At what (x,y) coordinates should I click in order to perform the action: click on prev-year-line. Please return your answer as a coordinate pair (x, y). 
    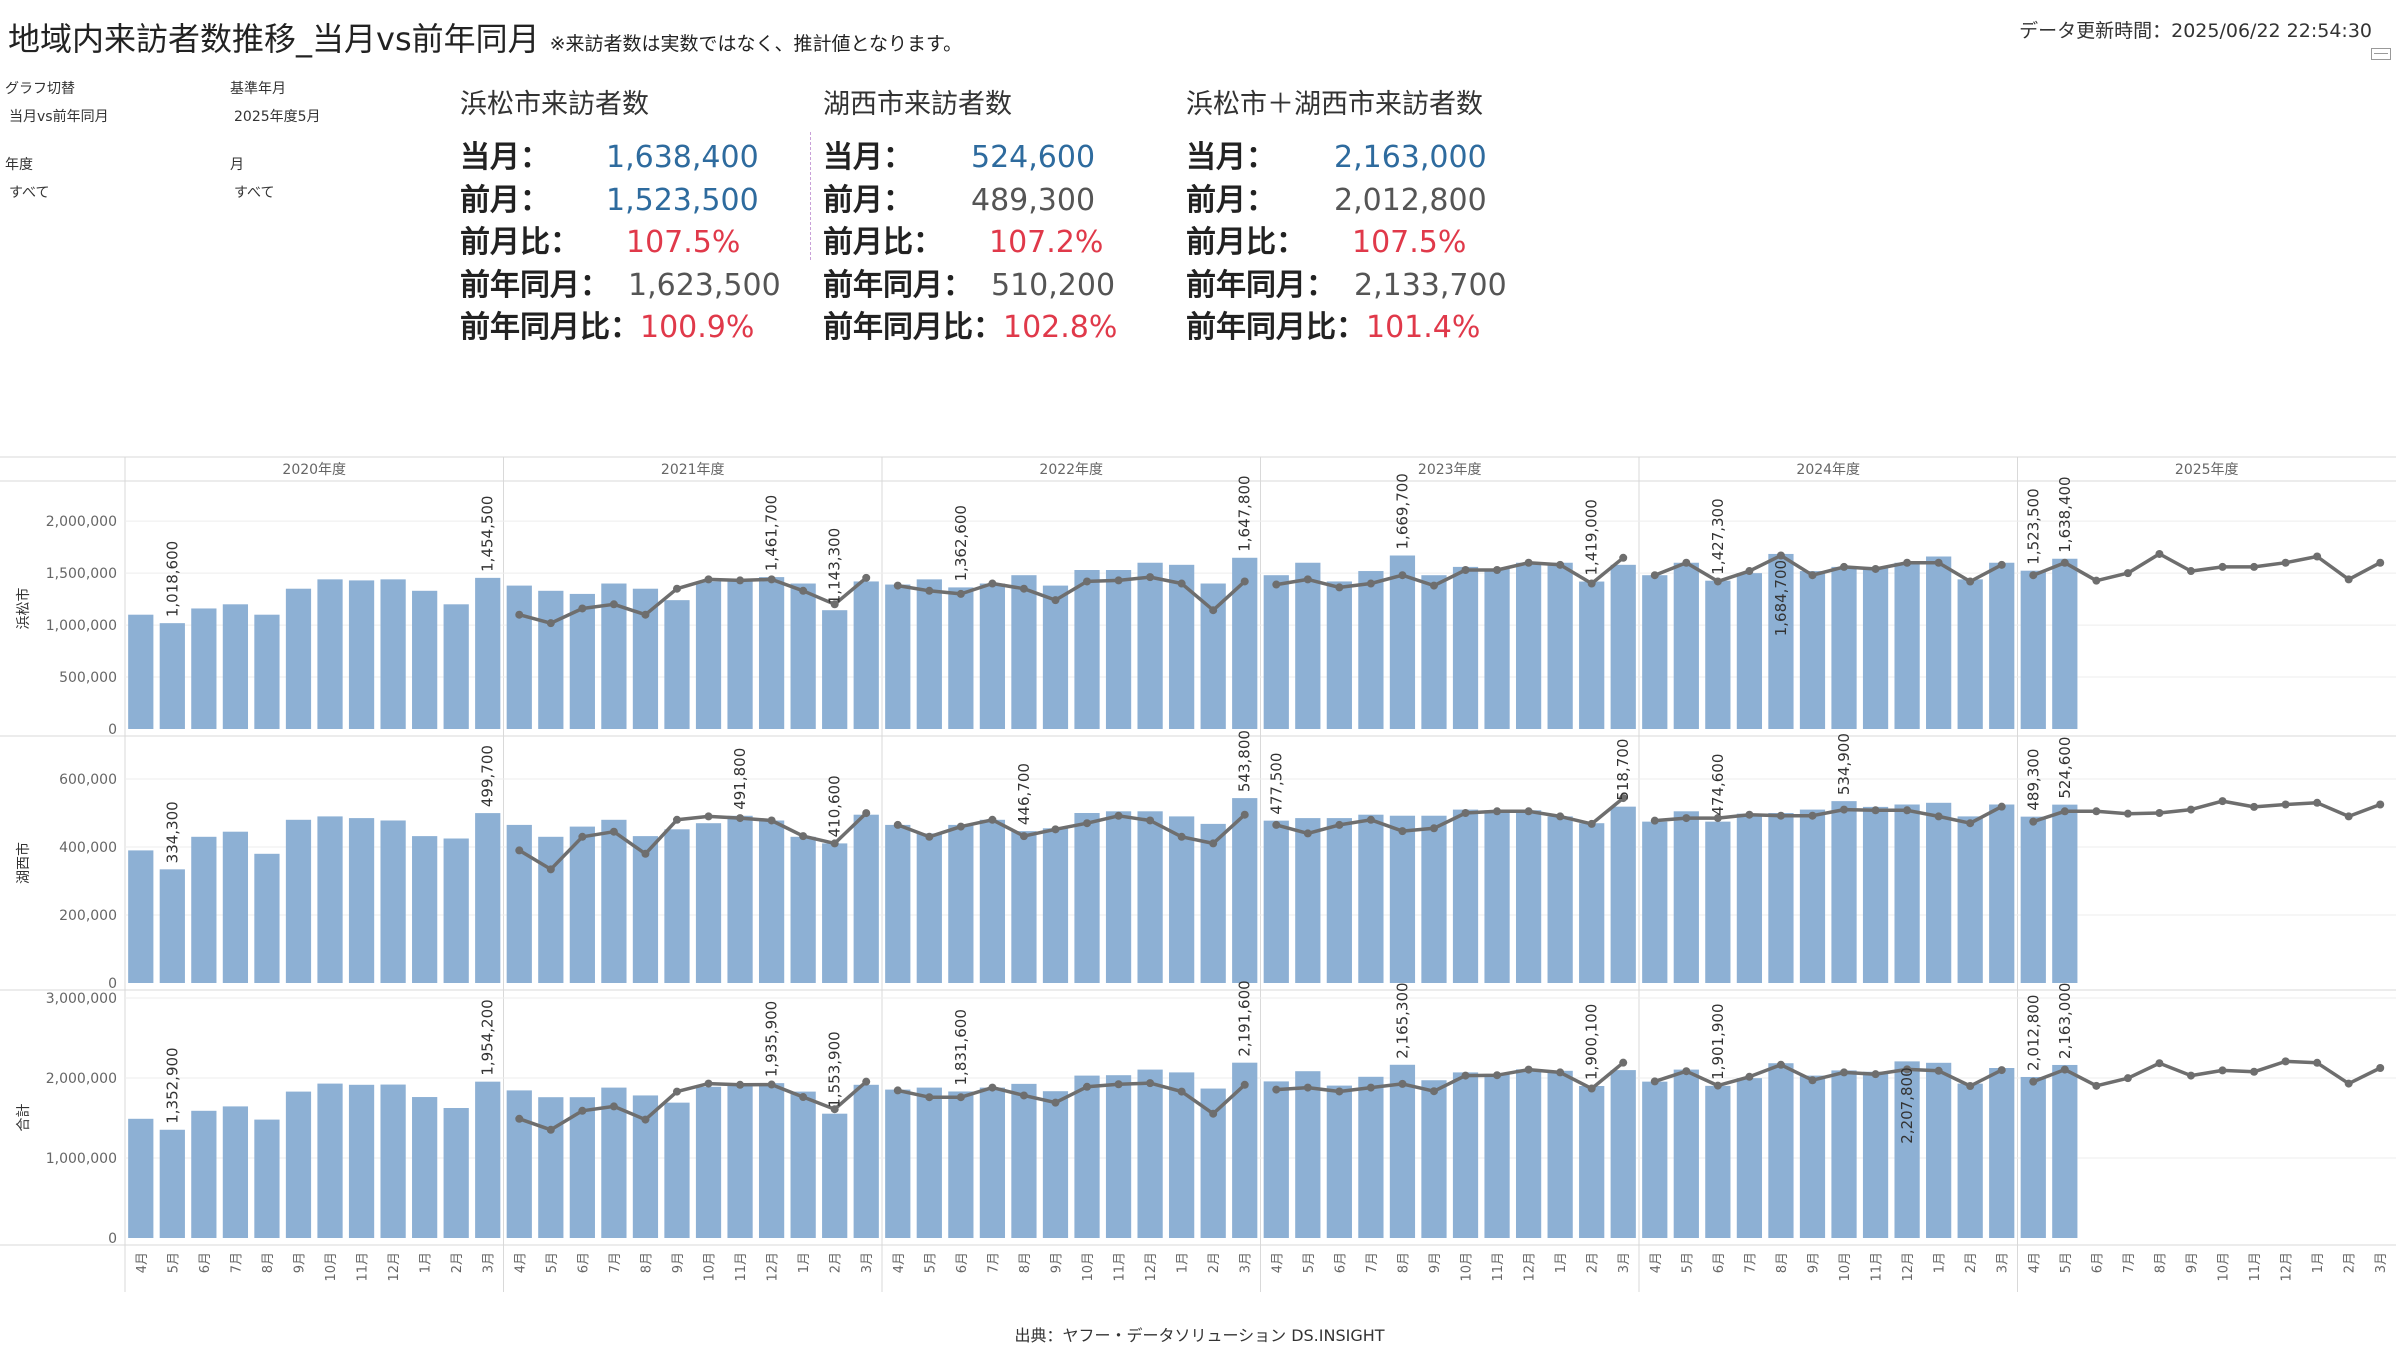
    Looking at the image, I should click on (693, 1106).